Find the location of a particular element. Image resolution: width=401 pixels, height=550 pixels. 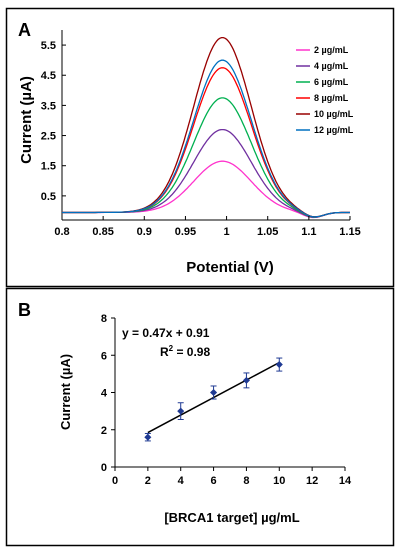

panel-b-r2-label: R is located at coordinates (164, 352).